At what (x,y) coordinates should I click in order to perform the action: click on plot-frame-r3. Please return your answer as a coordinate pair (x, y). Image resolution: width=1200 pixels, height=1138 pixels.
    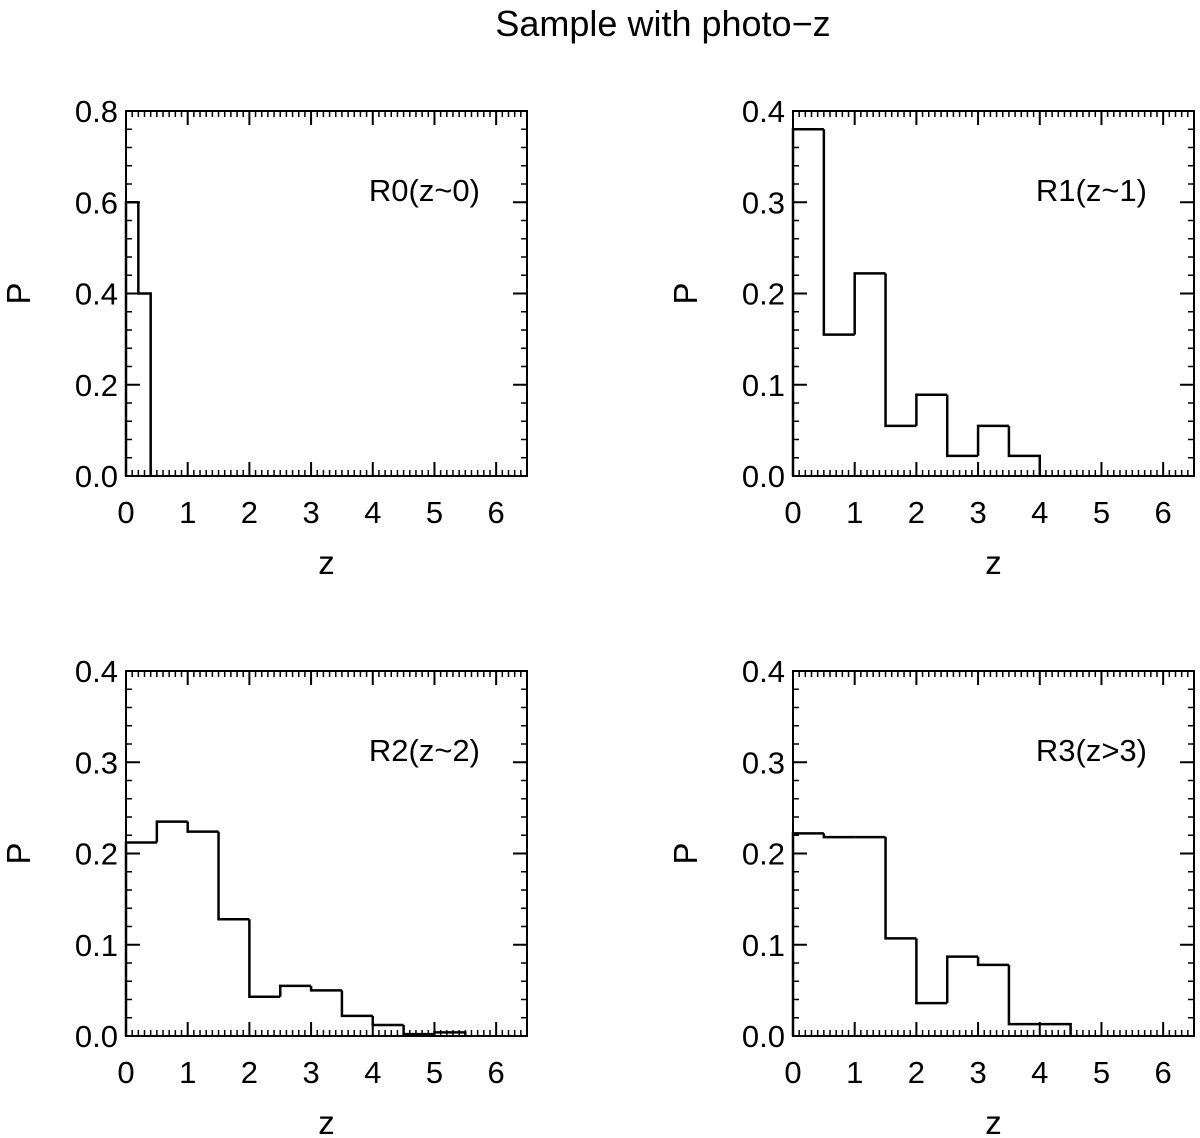
    Looking at the image, I should click on (993, 853).